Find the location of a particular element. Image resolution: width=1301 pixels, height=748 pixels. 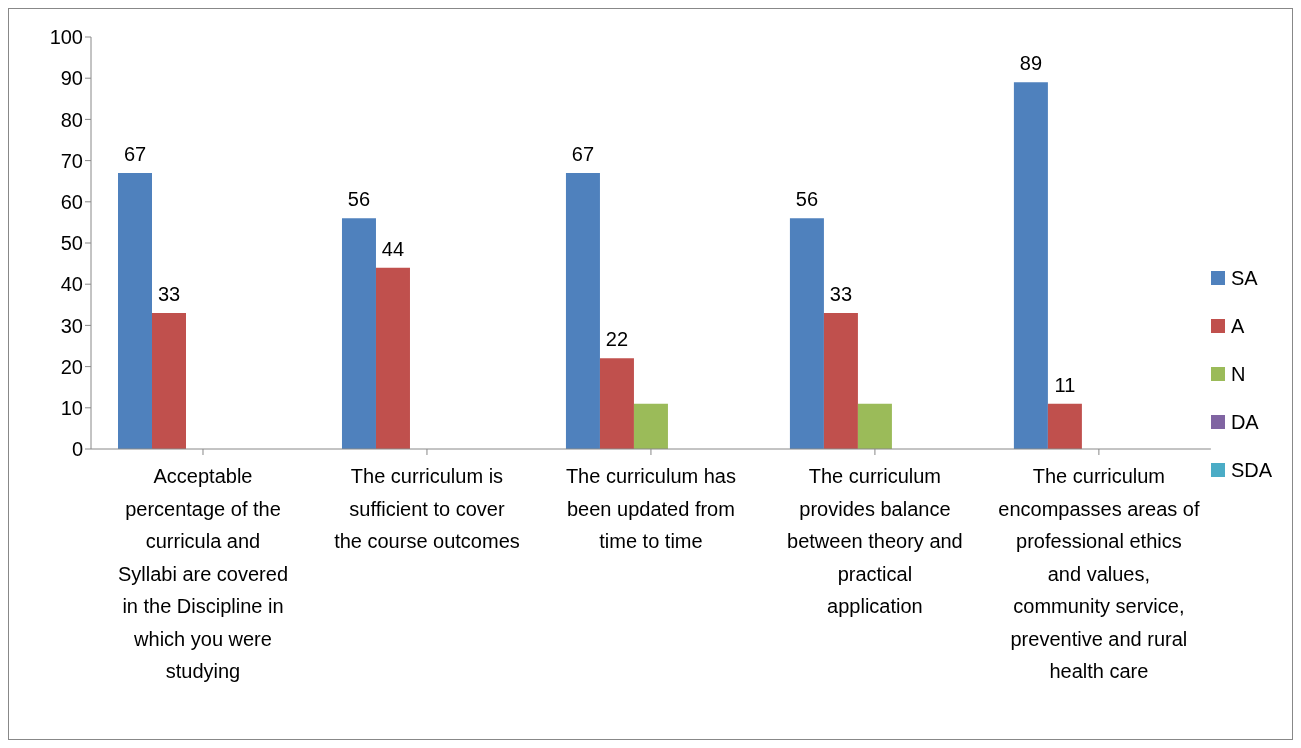

y-tick-label: 30 is located at coordinates (71, 325).